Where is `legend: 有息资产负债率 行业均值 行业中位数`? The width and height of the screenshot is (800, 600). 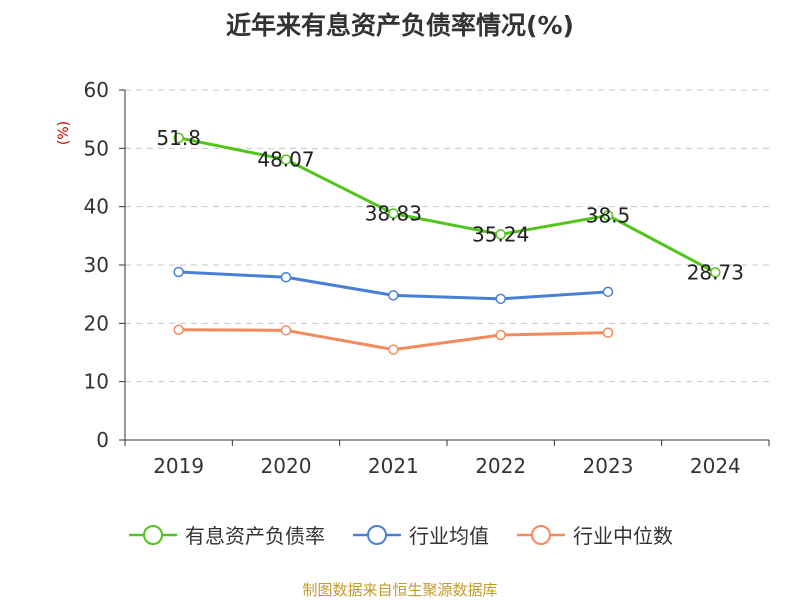 legend: 有息资产负债率 行业均值 行业中位数 is located at coordinates (400, 534).